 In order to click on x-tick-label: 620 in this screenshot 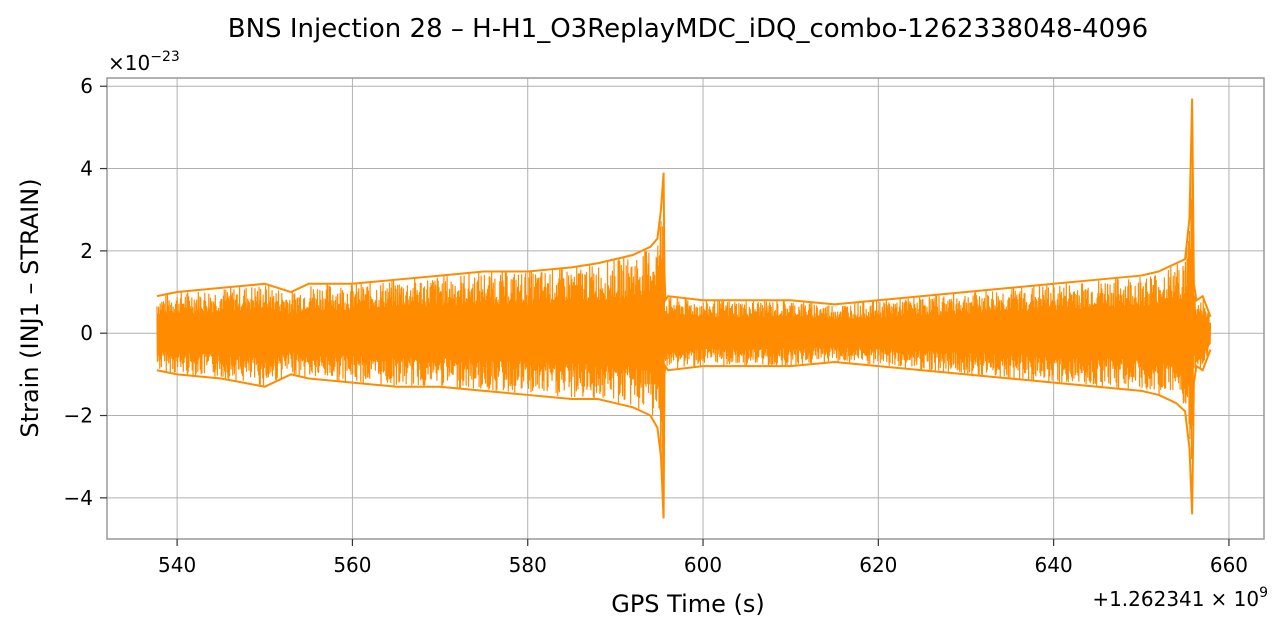, I will do `click(878, 565)`.